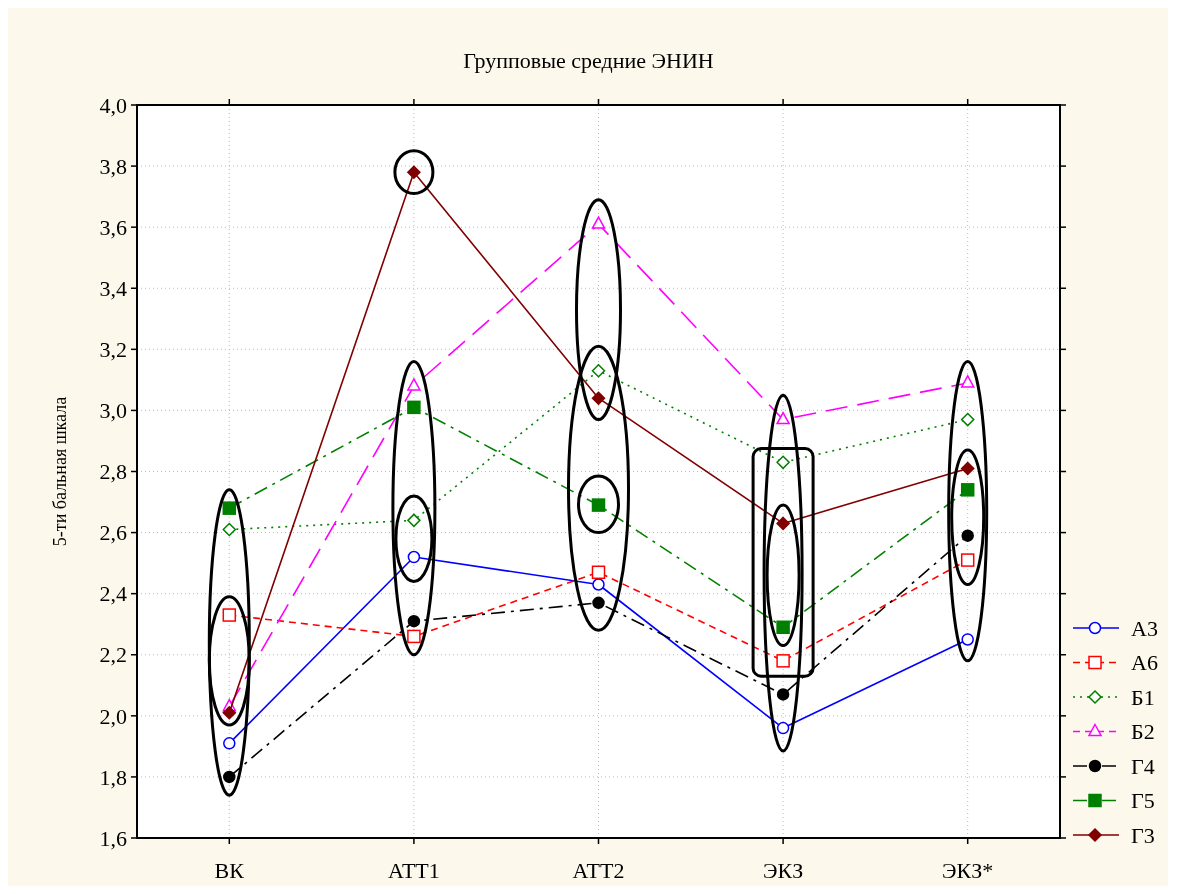 The image size is (1178, 894). What do you see at coordinates (1143, 801) in the screenshot?
I see `legend-label: Г5` at bounding box center [1143, 801].